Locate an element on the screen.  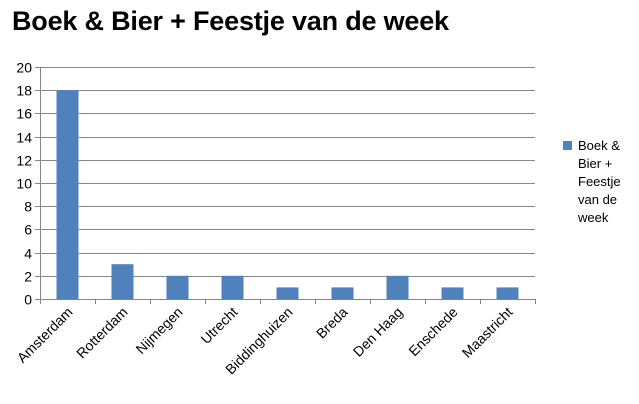
y-tick-label: 10 is located at coordinates (24, 184).